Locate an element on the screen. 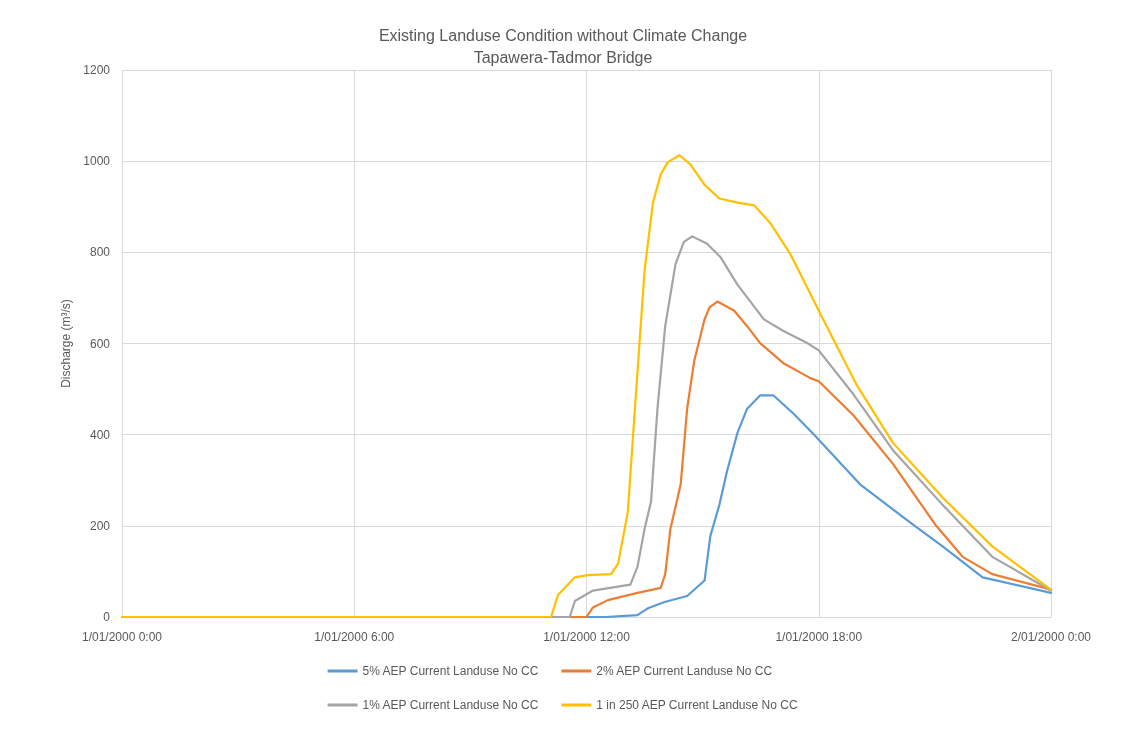  x-tick-label: 1/01/2000 6:00 is located at coordinates (354, 637).